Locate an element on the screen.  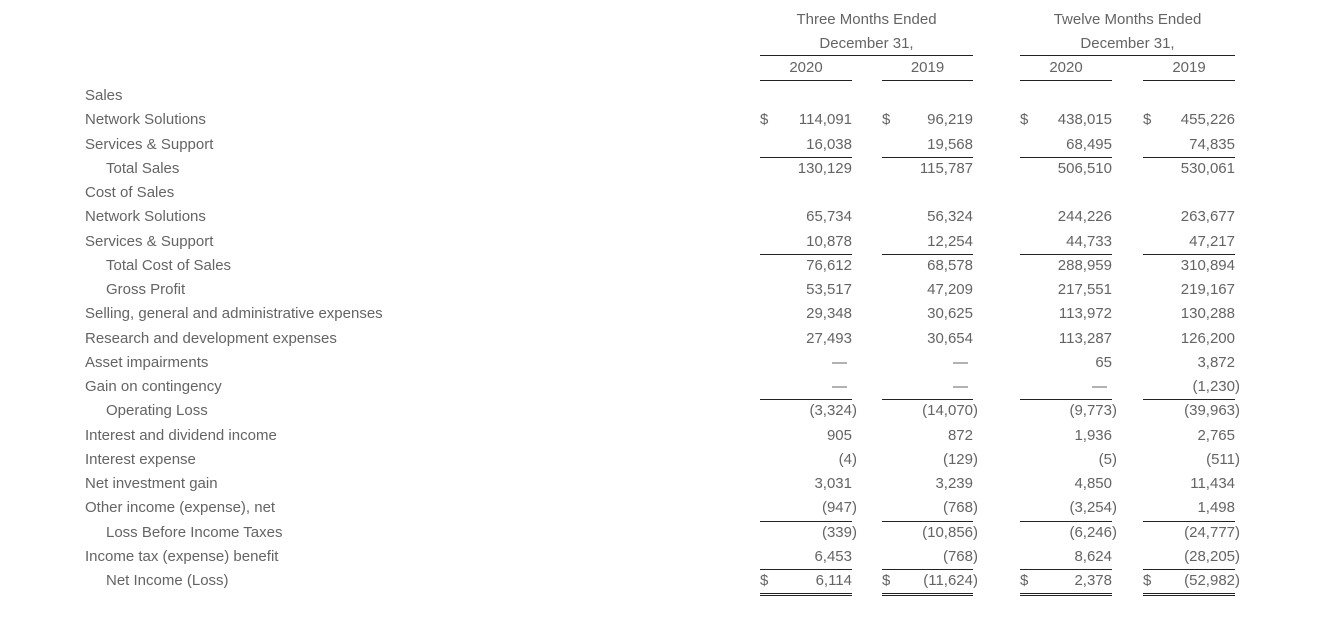
row-label: Operating Loss is located at coordinates (157, 411).